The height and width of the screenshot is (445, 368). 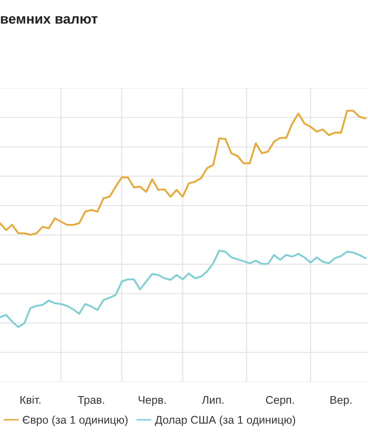 What do you see at coordinates (91, 401) in the screenshot?
I see `x-tick-label: Трав.` at bounding box center [91, 401].